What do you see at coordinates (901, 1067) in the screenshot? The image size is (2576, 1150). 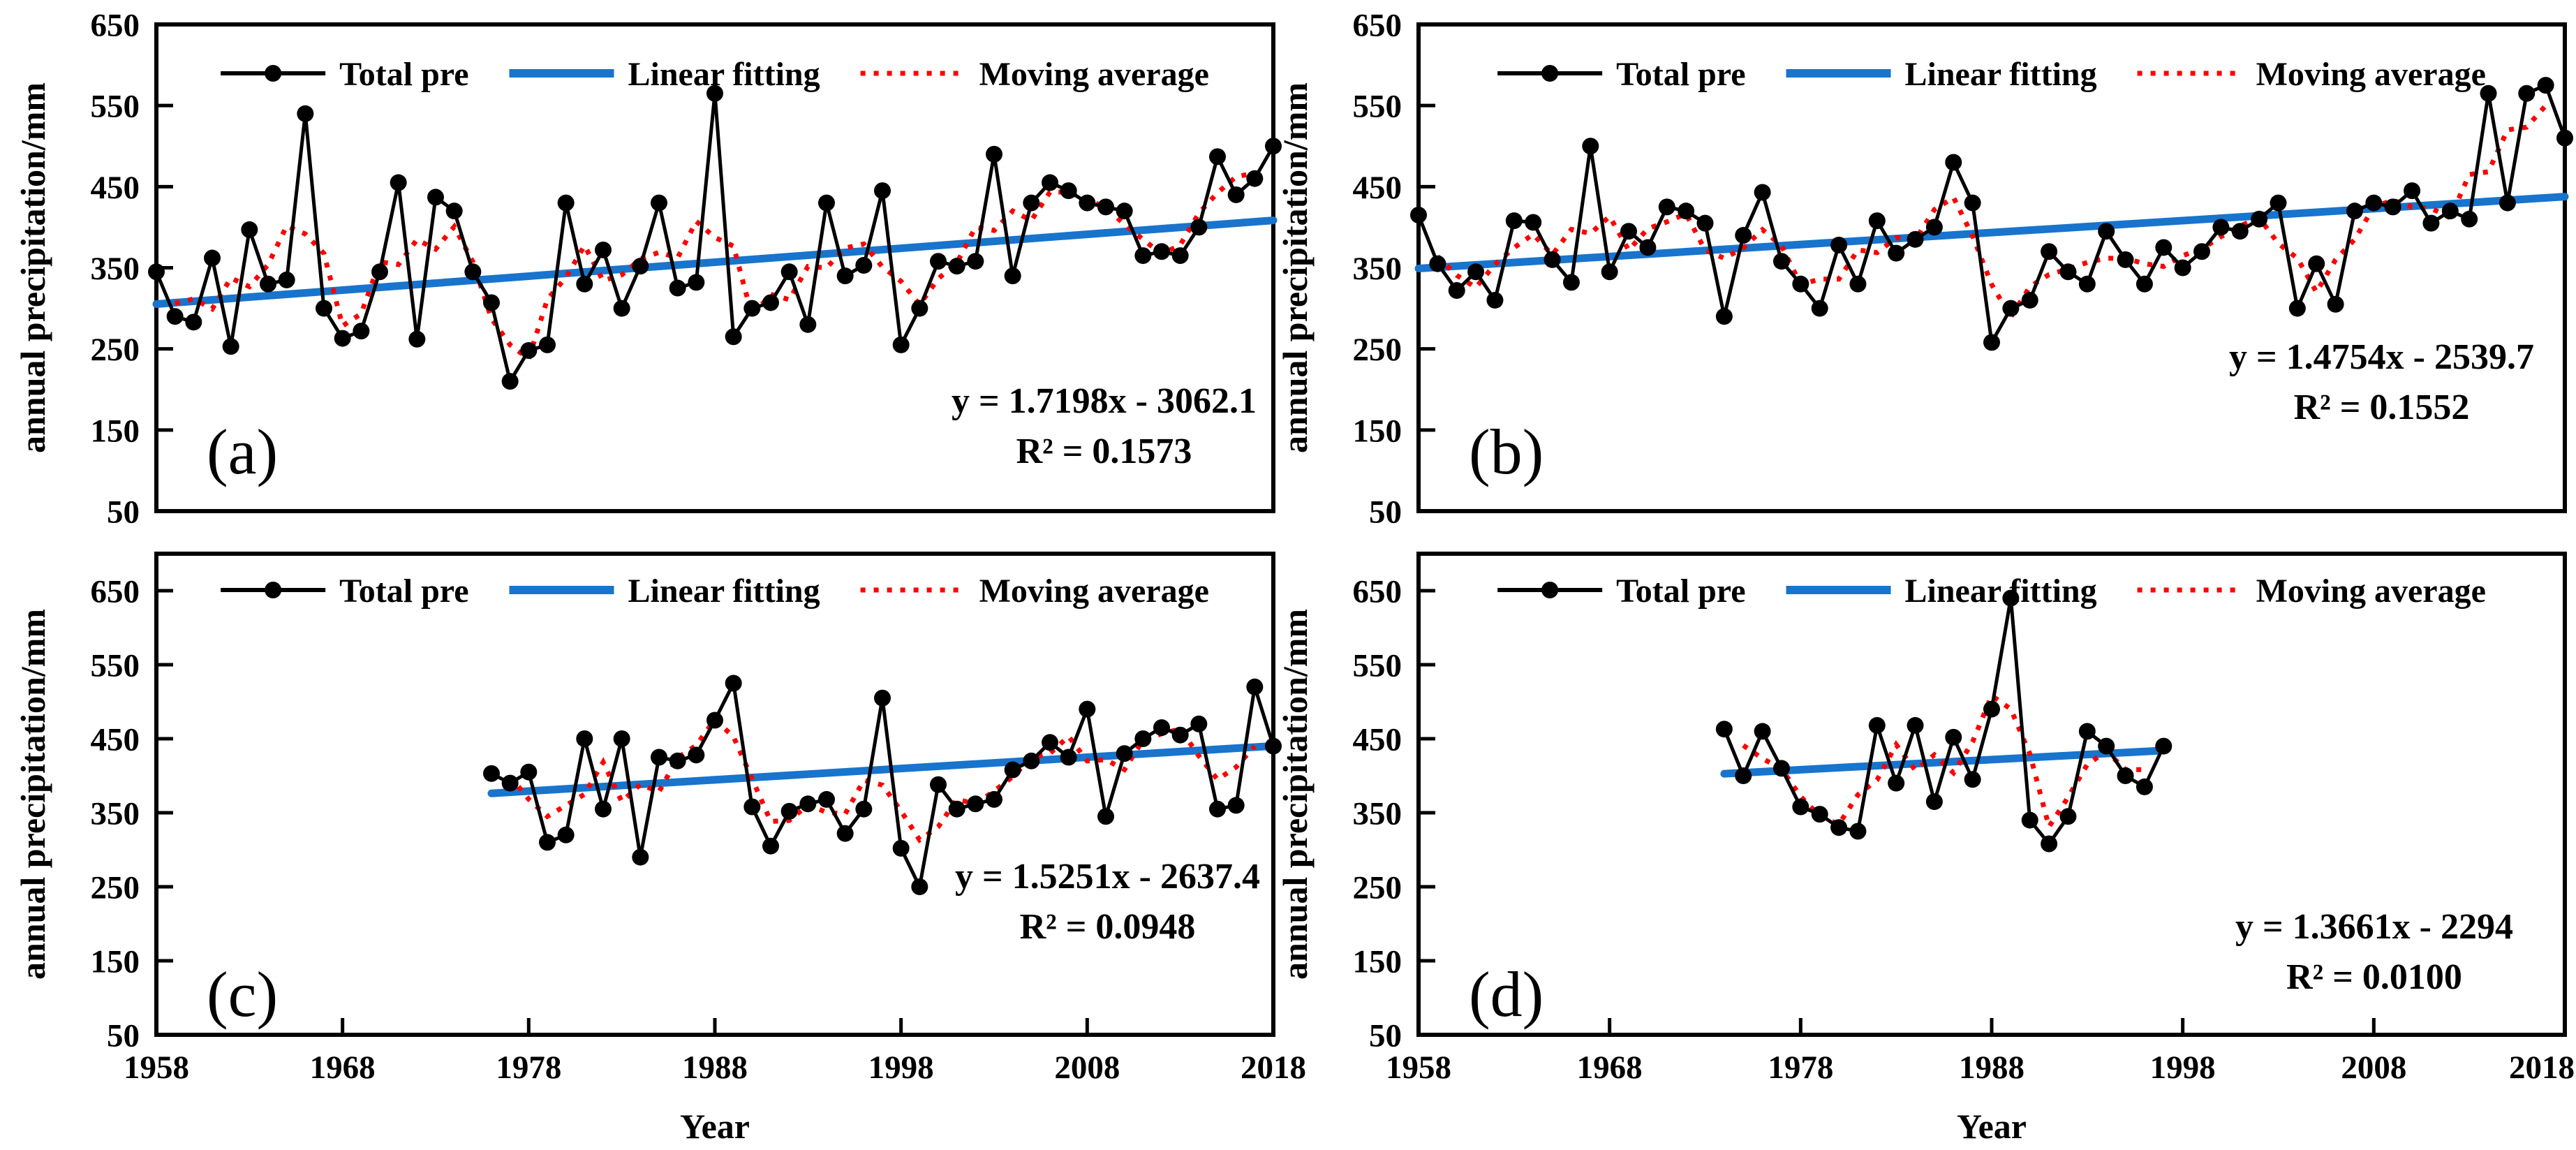 I see `x-tick-label: 1998` at bounding box center [901, 1067].